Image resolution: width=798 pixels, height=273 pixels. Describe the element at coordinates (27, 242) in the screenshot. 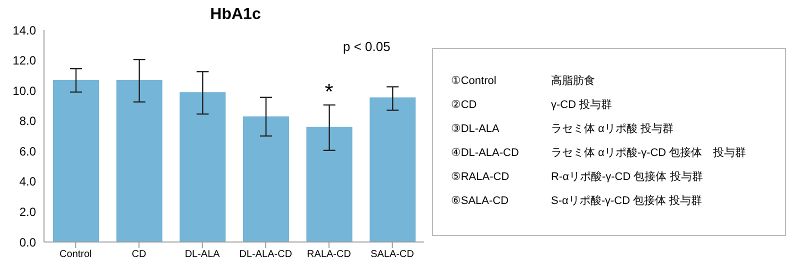

I see `y-tick-label: 0.0` at that location.